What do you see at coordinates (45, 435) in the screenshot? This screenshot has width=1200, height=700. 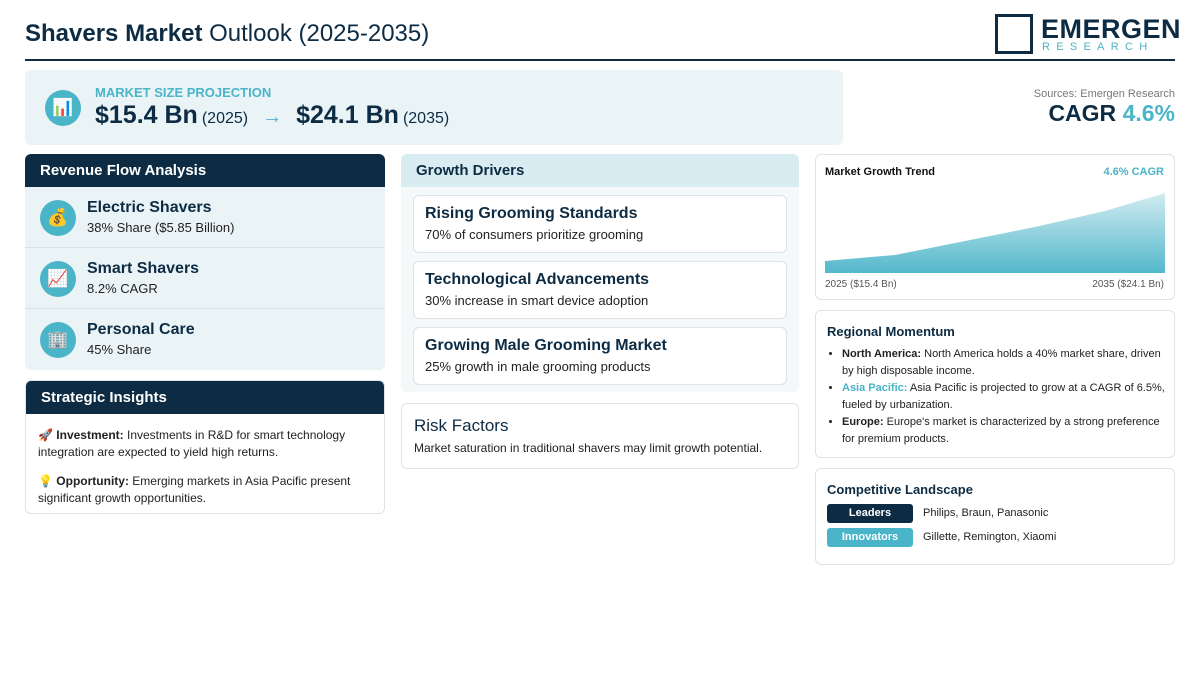 I see `insight-icon: 🚀` at bounding box center [45, 435].